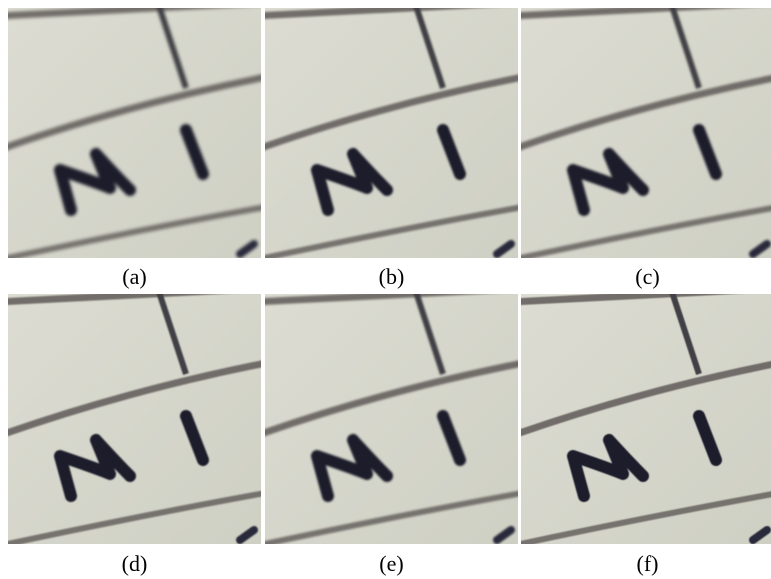 The height and width of the screenshot is (579, 771). Describe the element at coordinates (391, 276) in the screenshot. I see `caption-b: (b)` at that location.